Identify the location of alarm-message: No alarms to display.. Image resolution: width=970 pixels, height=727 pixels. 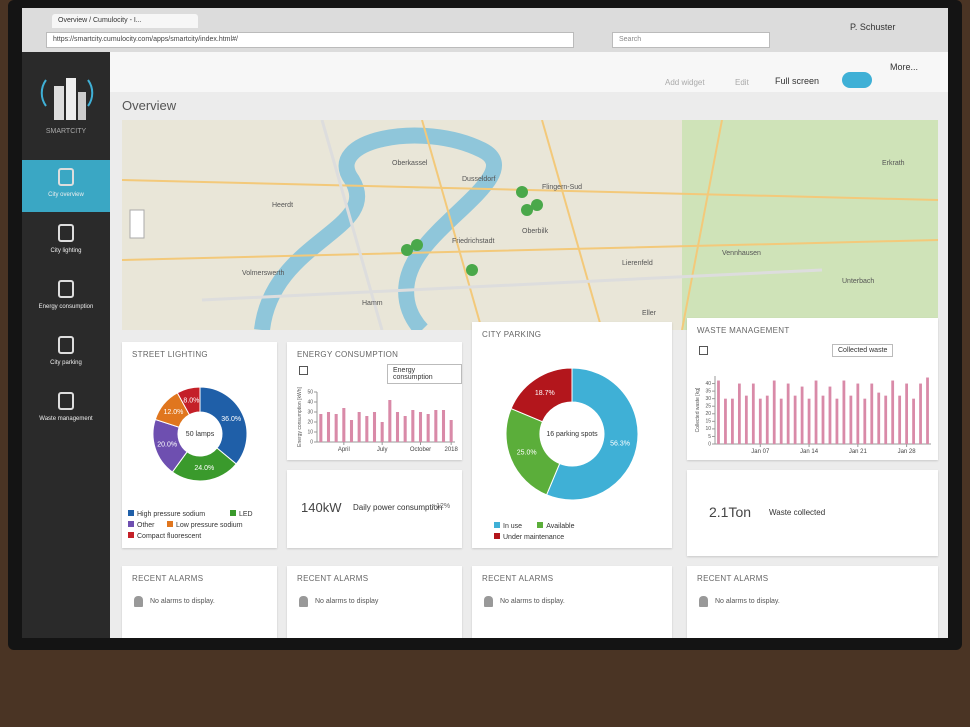
(532, 601).